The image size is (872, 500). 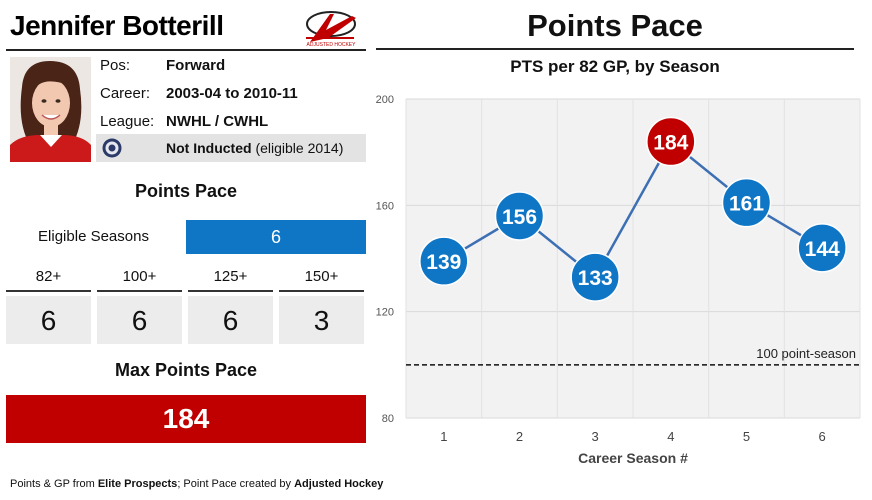 I want to click on points-pace-title: Points Pace, so click(x=186, y=191).